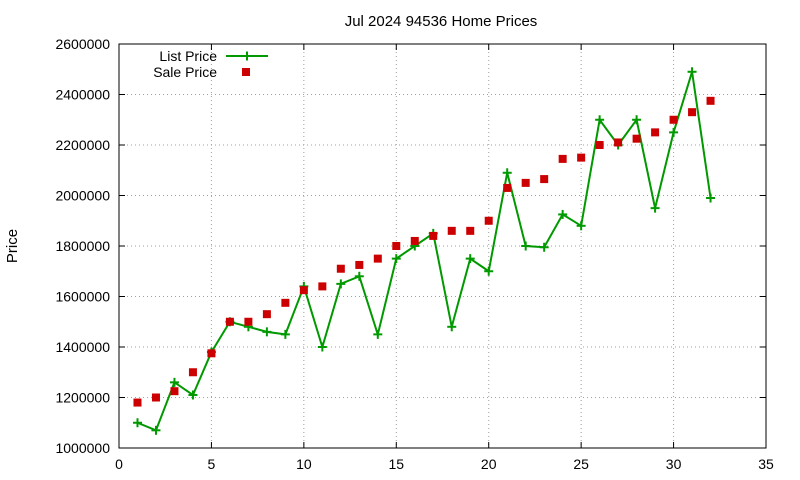 Image resolution: width=800 pixels, height=480 pixels. What do you see at coordinates (12, 246) in the screenshot?
I see `y-axis-label: Price` at bounding box center [12, 246].